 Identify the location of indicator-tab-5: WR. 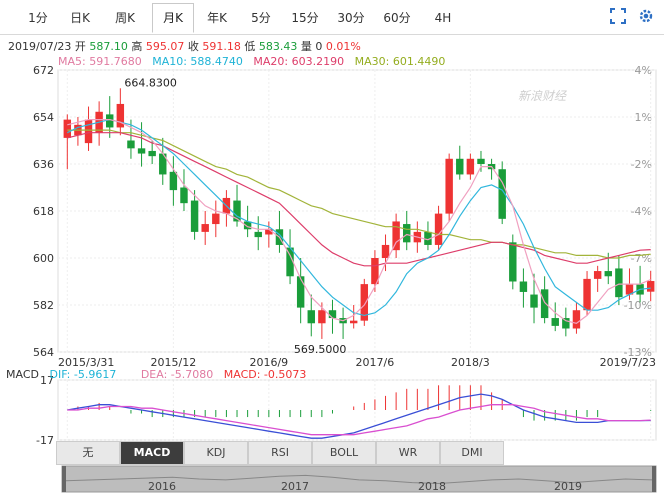
(408, 453).